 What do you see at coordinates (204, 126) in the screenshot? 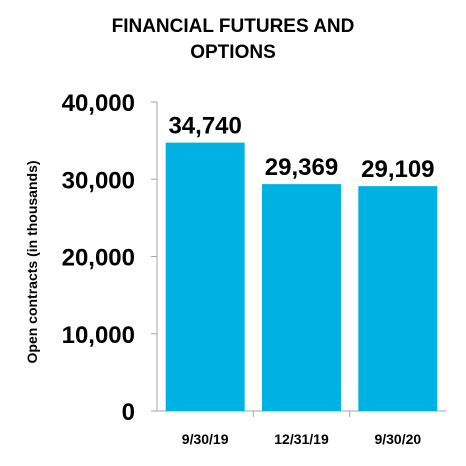
I see `data-label: 34,740` at bounding box center [204, 126].